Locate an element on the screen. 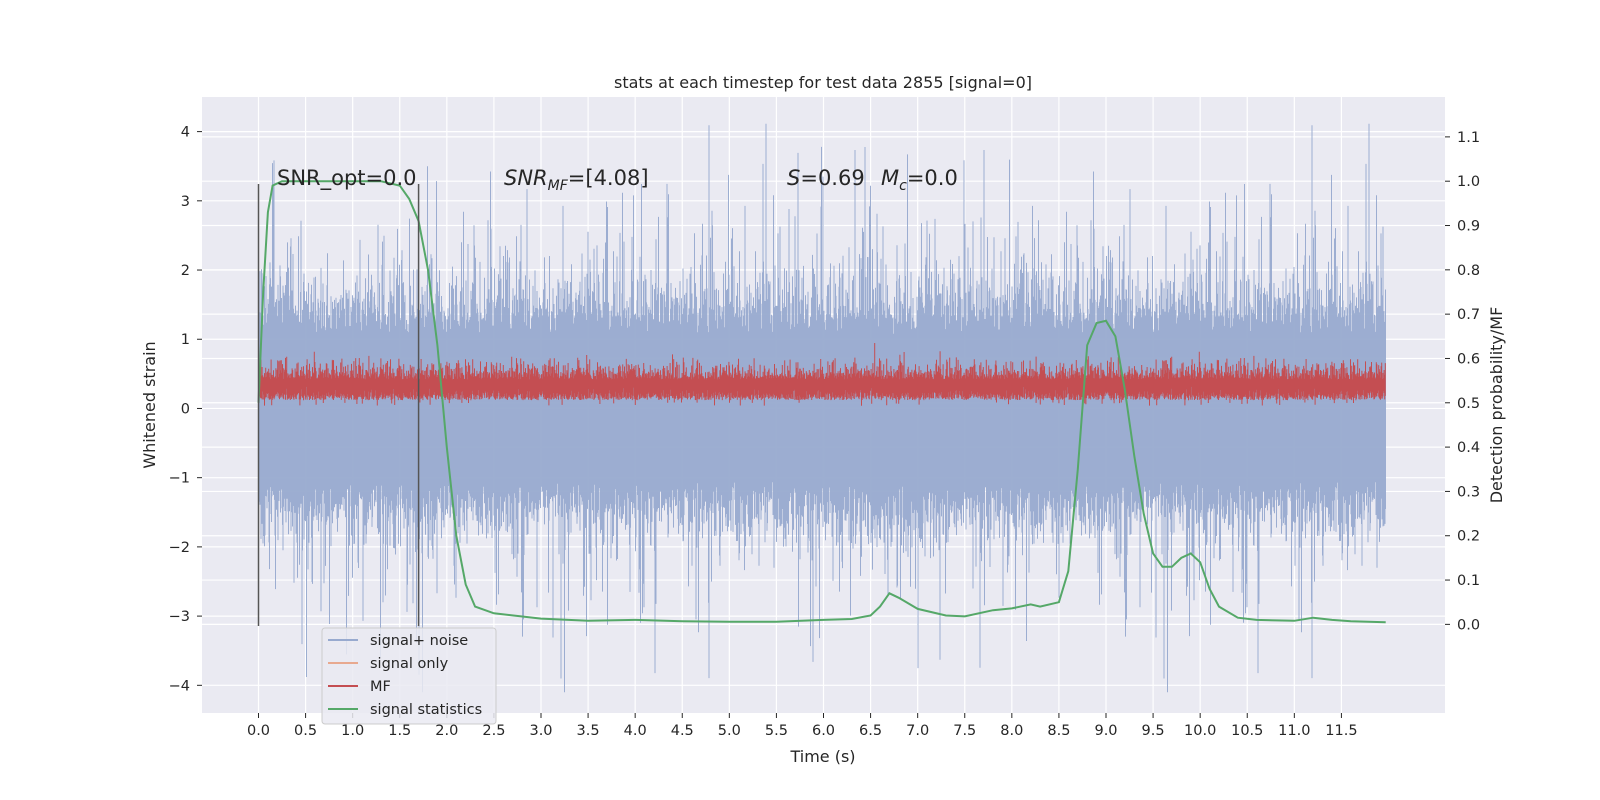 The image size is (1600, 800). annotation-s: S=0.69 is located at coordinates (826, 178).